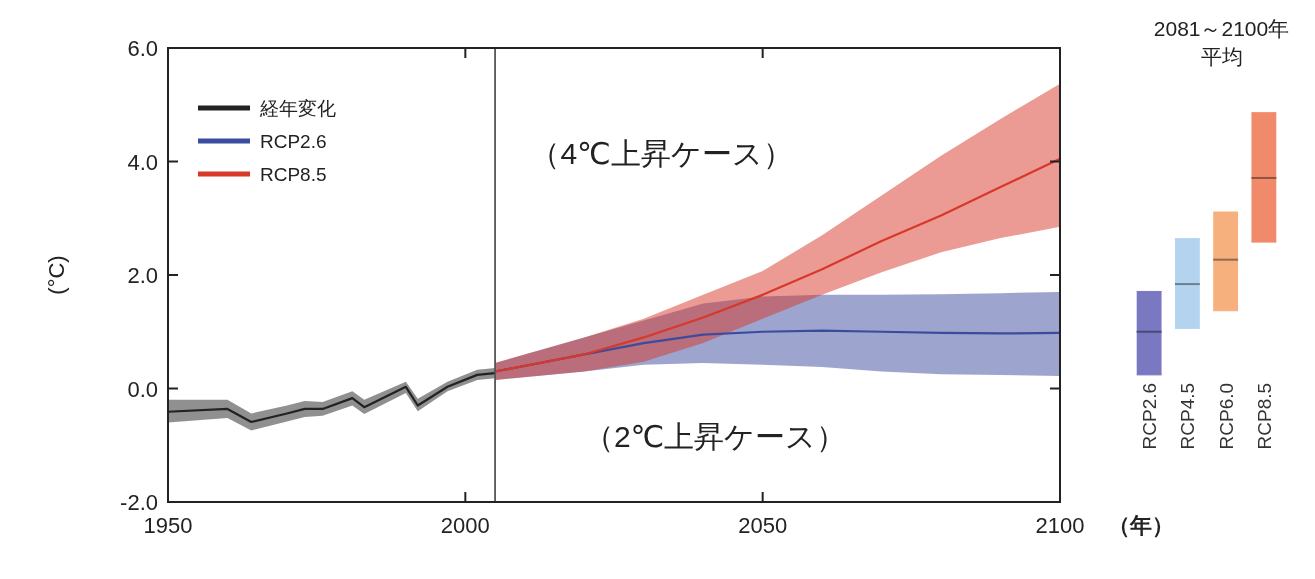 Image resolution: width=1315 pixels, height=579 pixels. Describe the element at coordinates (763, 525) in the screenshot. I see `x-tick-label: 2050` at that location.